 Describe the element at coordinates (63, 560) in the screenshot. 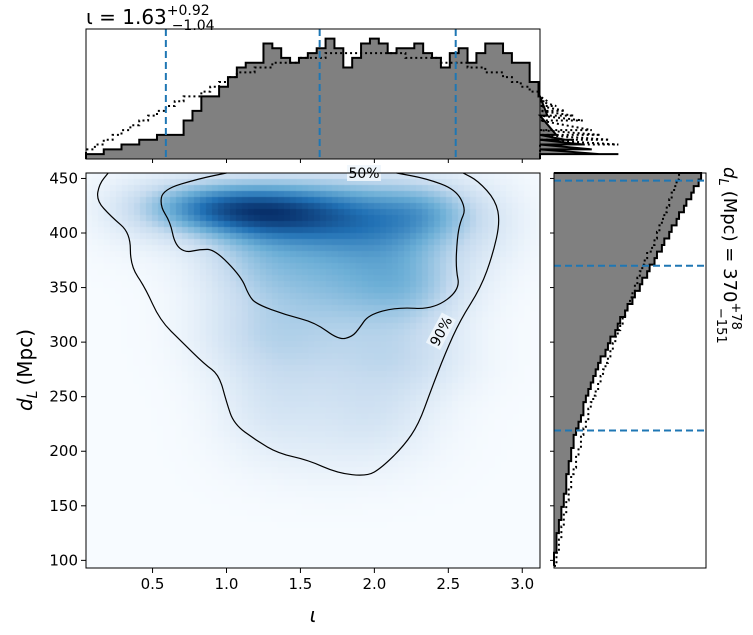

I see `y-tick-label: 100` at that location.